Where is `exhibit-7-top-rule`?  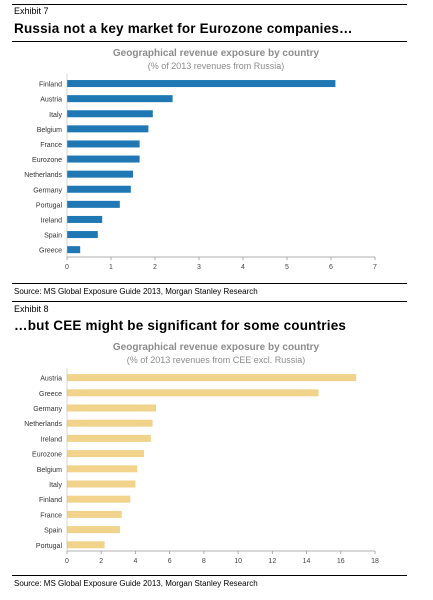
exhibit-7-top-rule is located at coordinates (209, 4).